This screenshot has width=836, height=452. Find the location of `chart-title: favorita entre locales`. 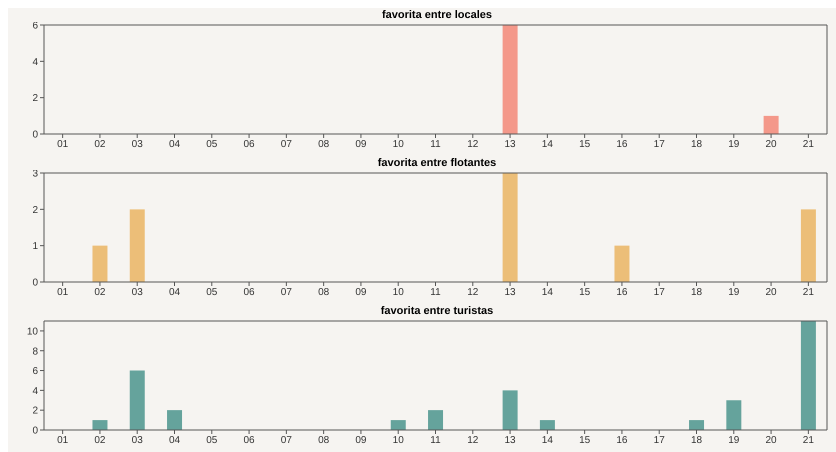

chart-title: favorita entre locales is located at coordinates (437, 15).